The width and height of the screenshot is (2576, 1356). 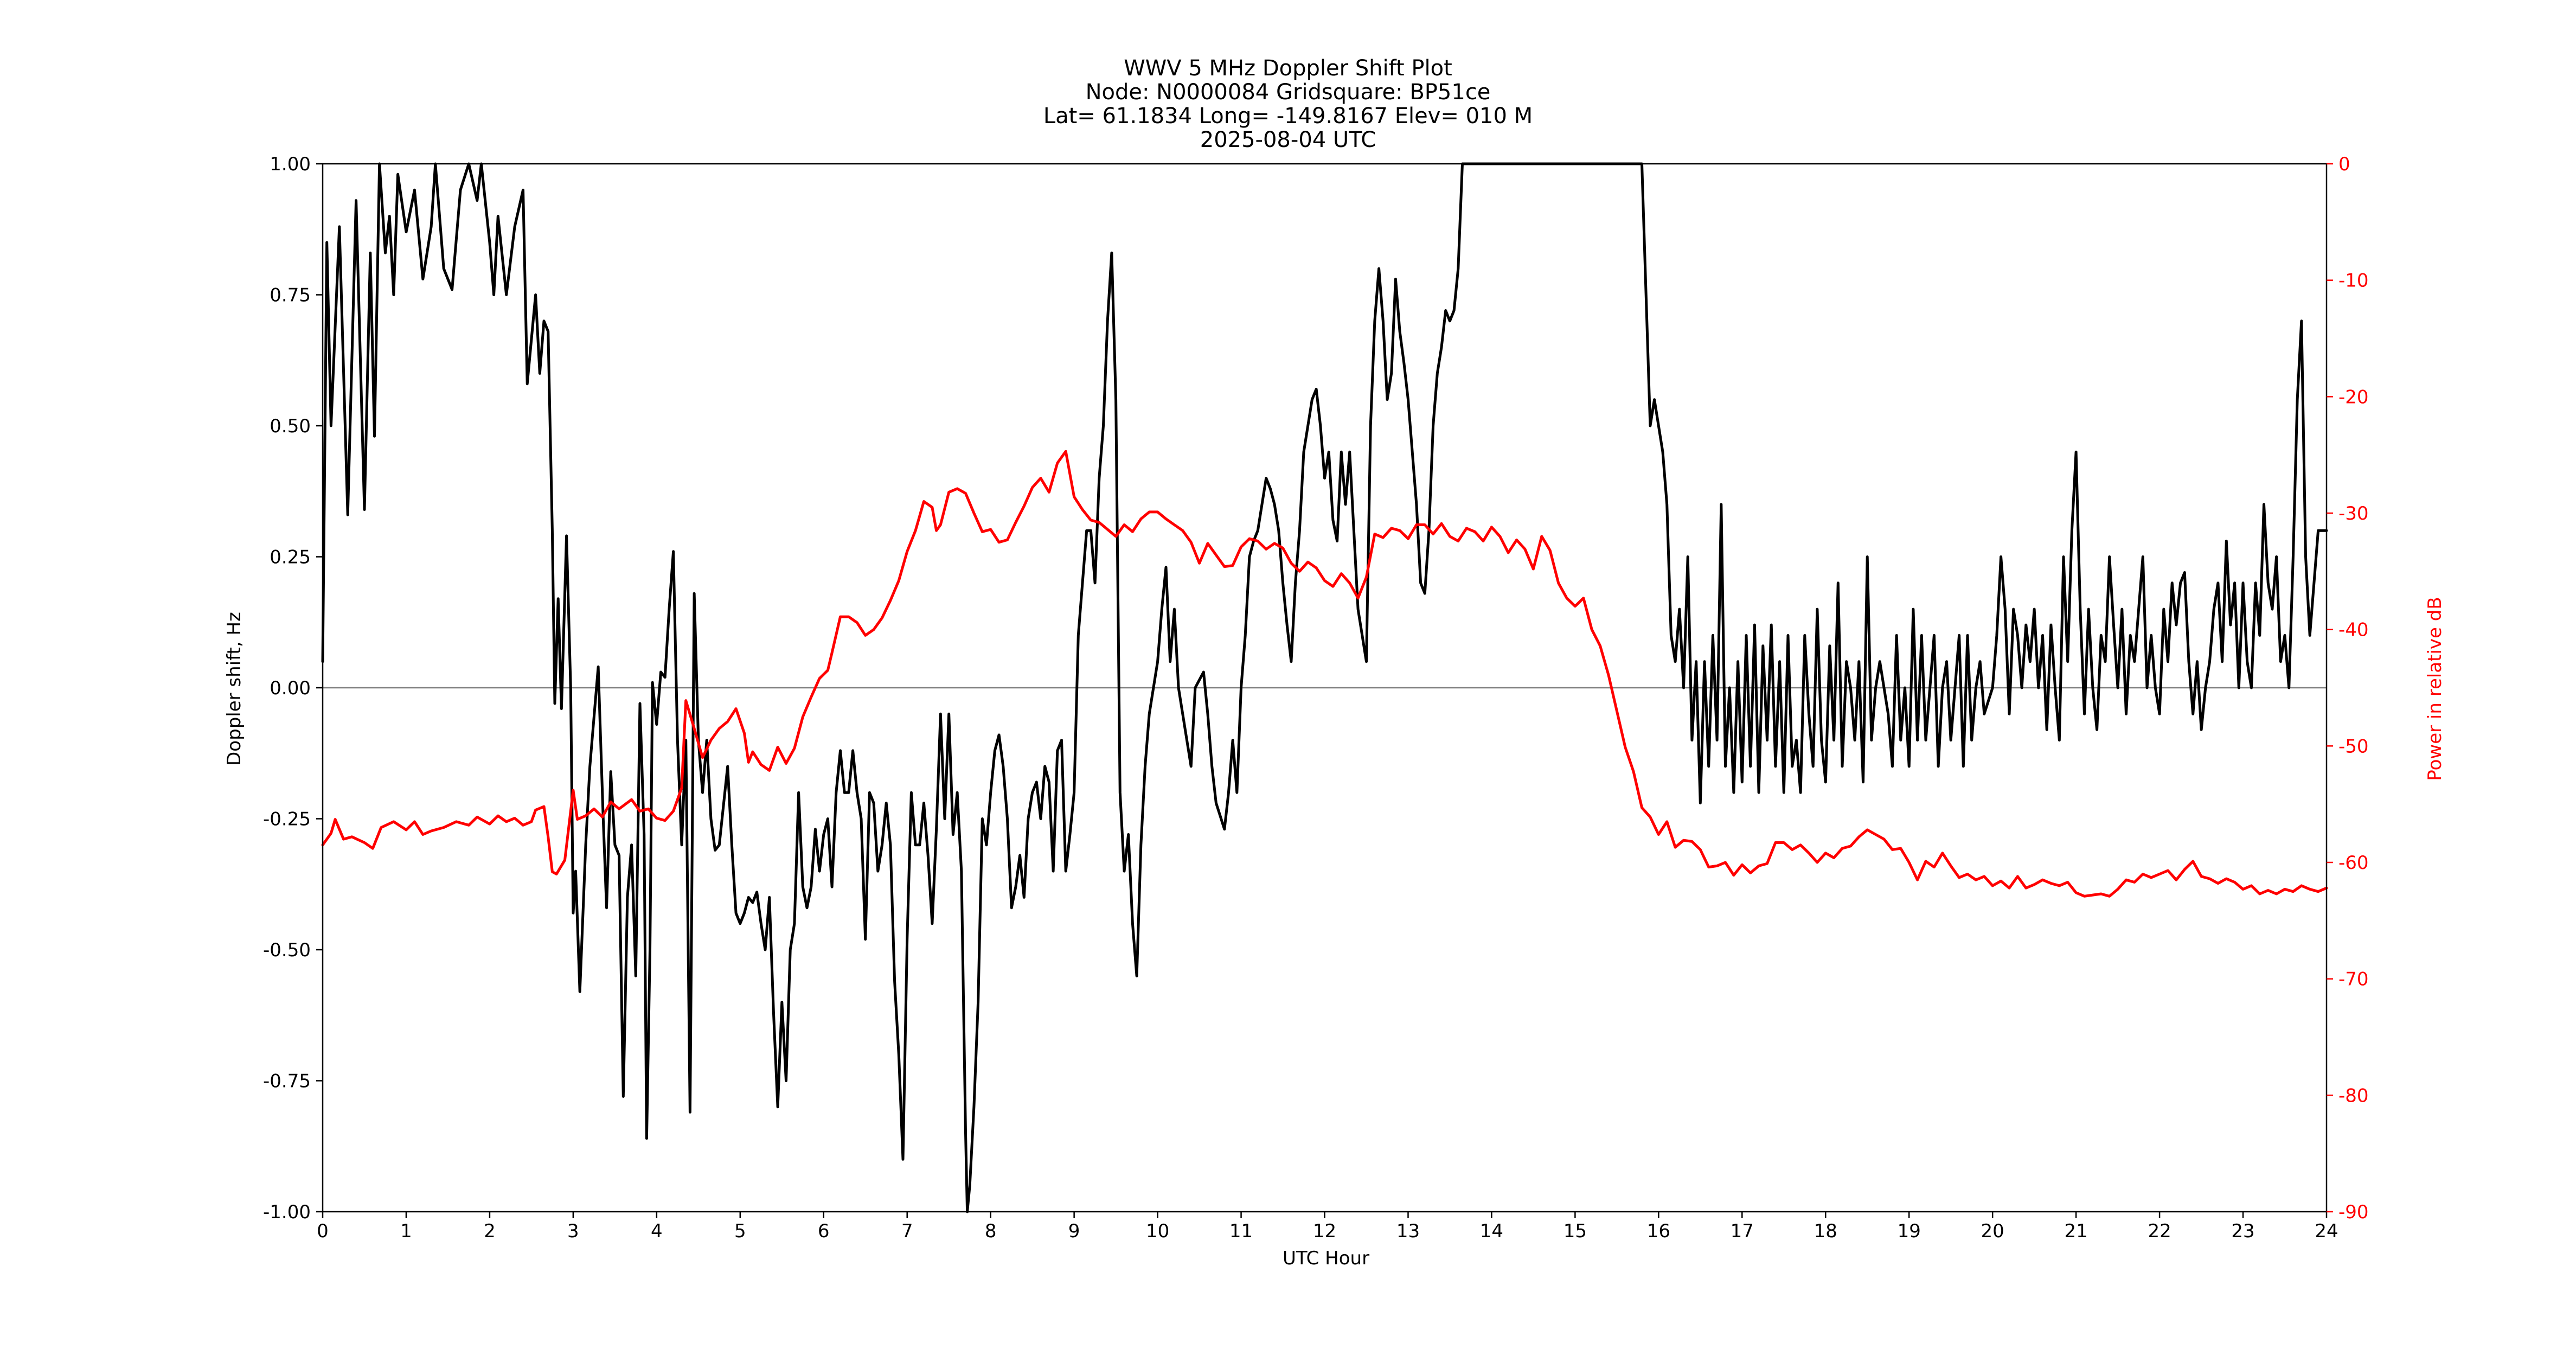 What do you see at coordinates (1074, 1231) in the screenshot?
I see `x-tick-label: 9` at bounding box center [1074, 1231].